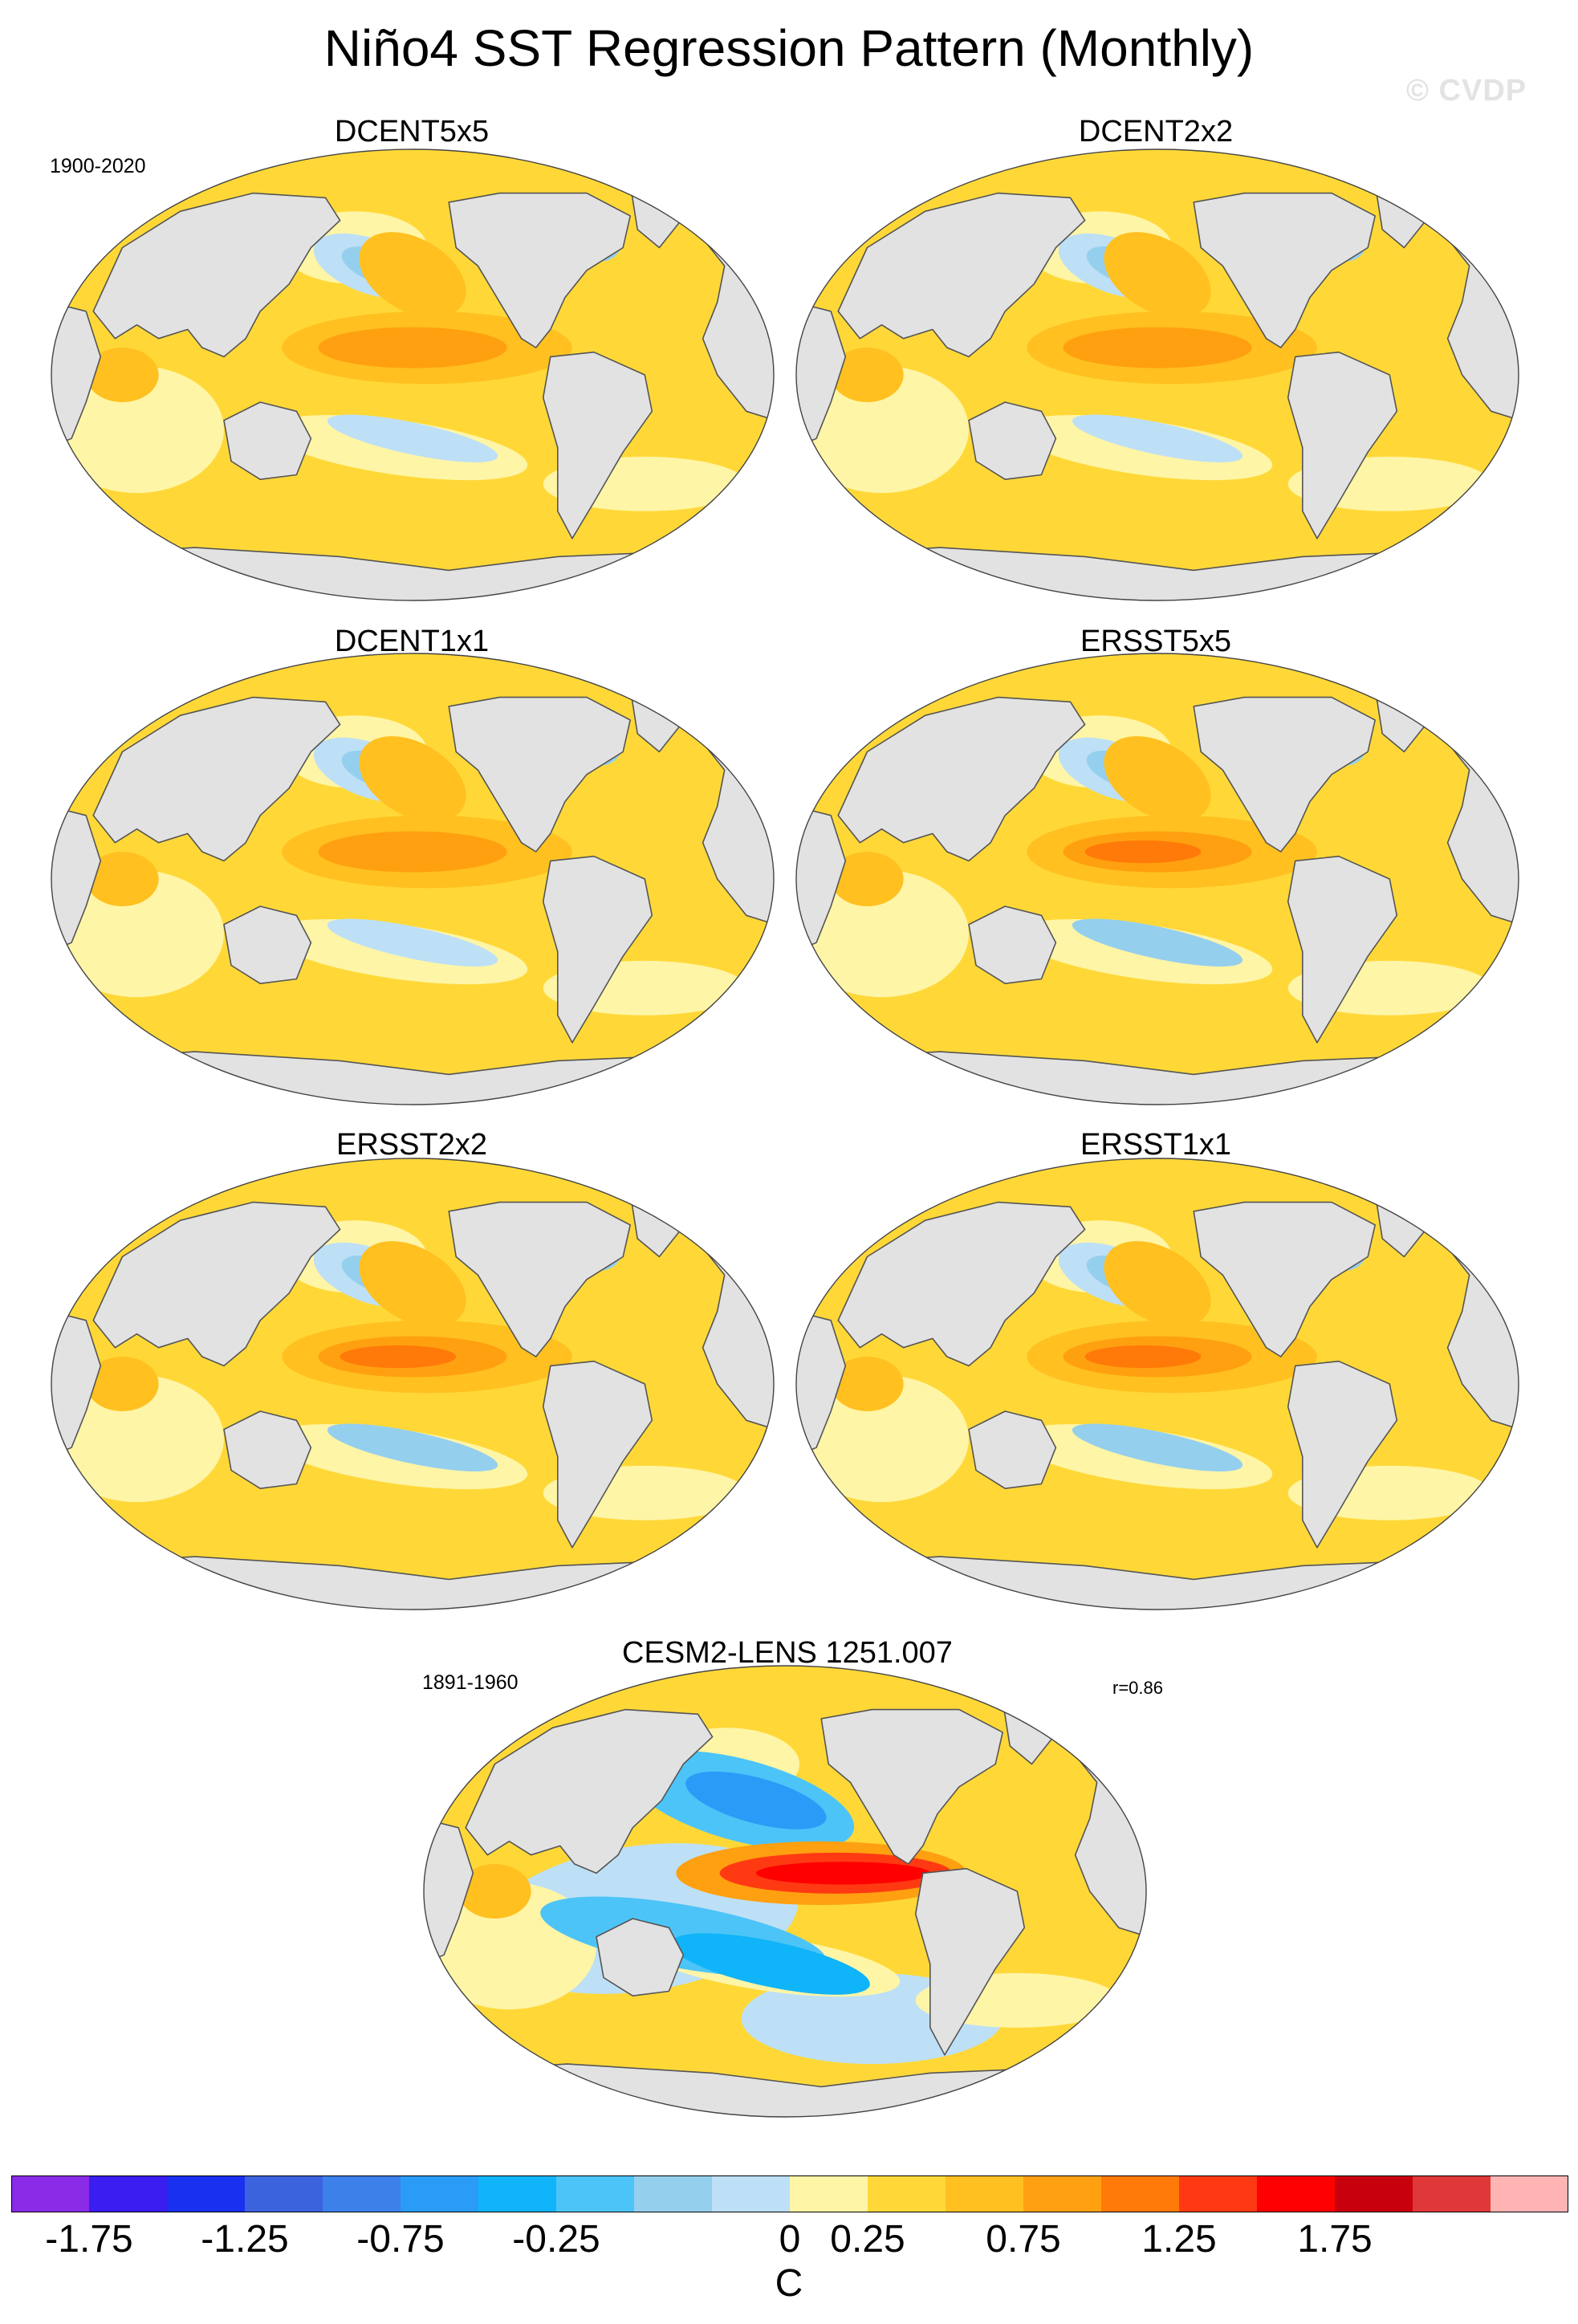 Image resolution: width=1578 pixels, height=2324 pixels. I want to click on colorbar-tick-label: 0, so click(790, 2239).